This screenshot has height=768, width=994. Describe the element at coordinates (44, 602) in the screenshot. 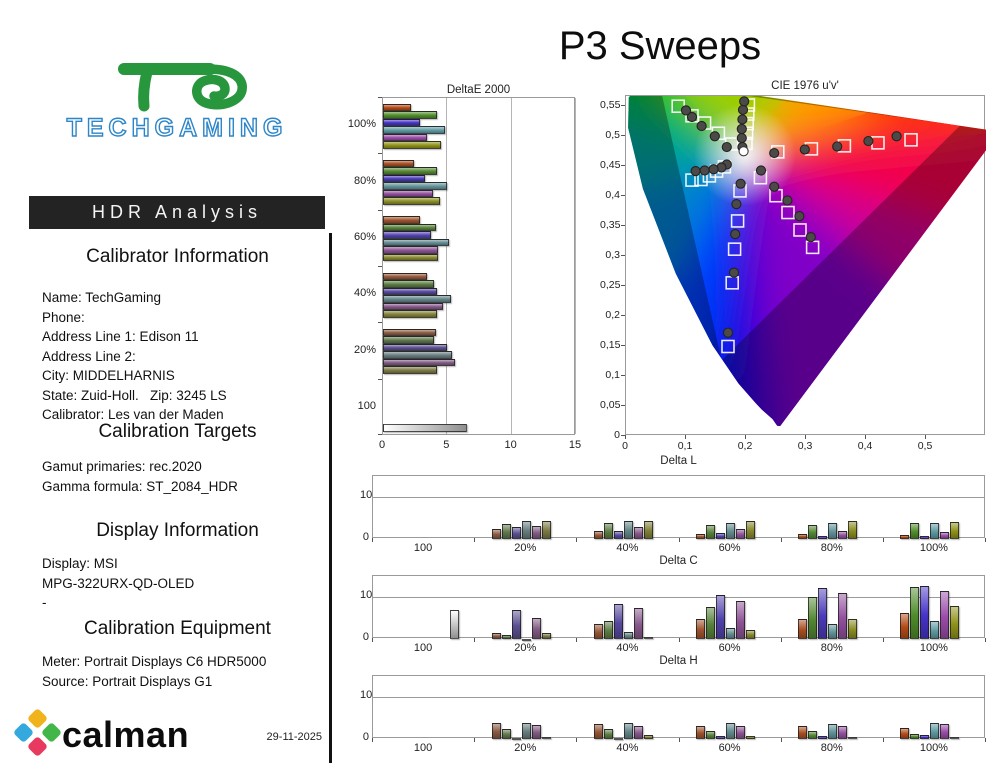

I see `info-line: -` at that location.